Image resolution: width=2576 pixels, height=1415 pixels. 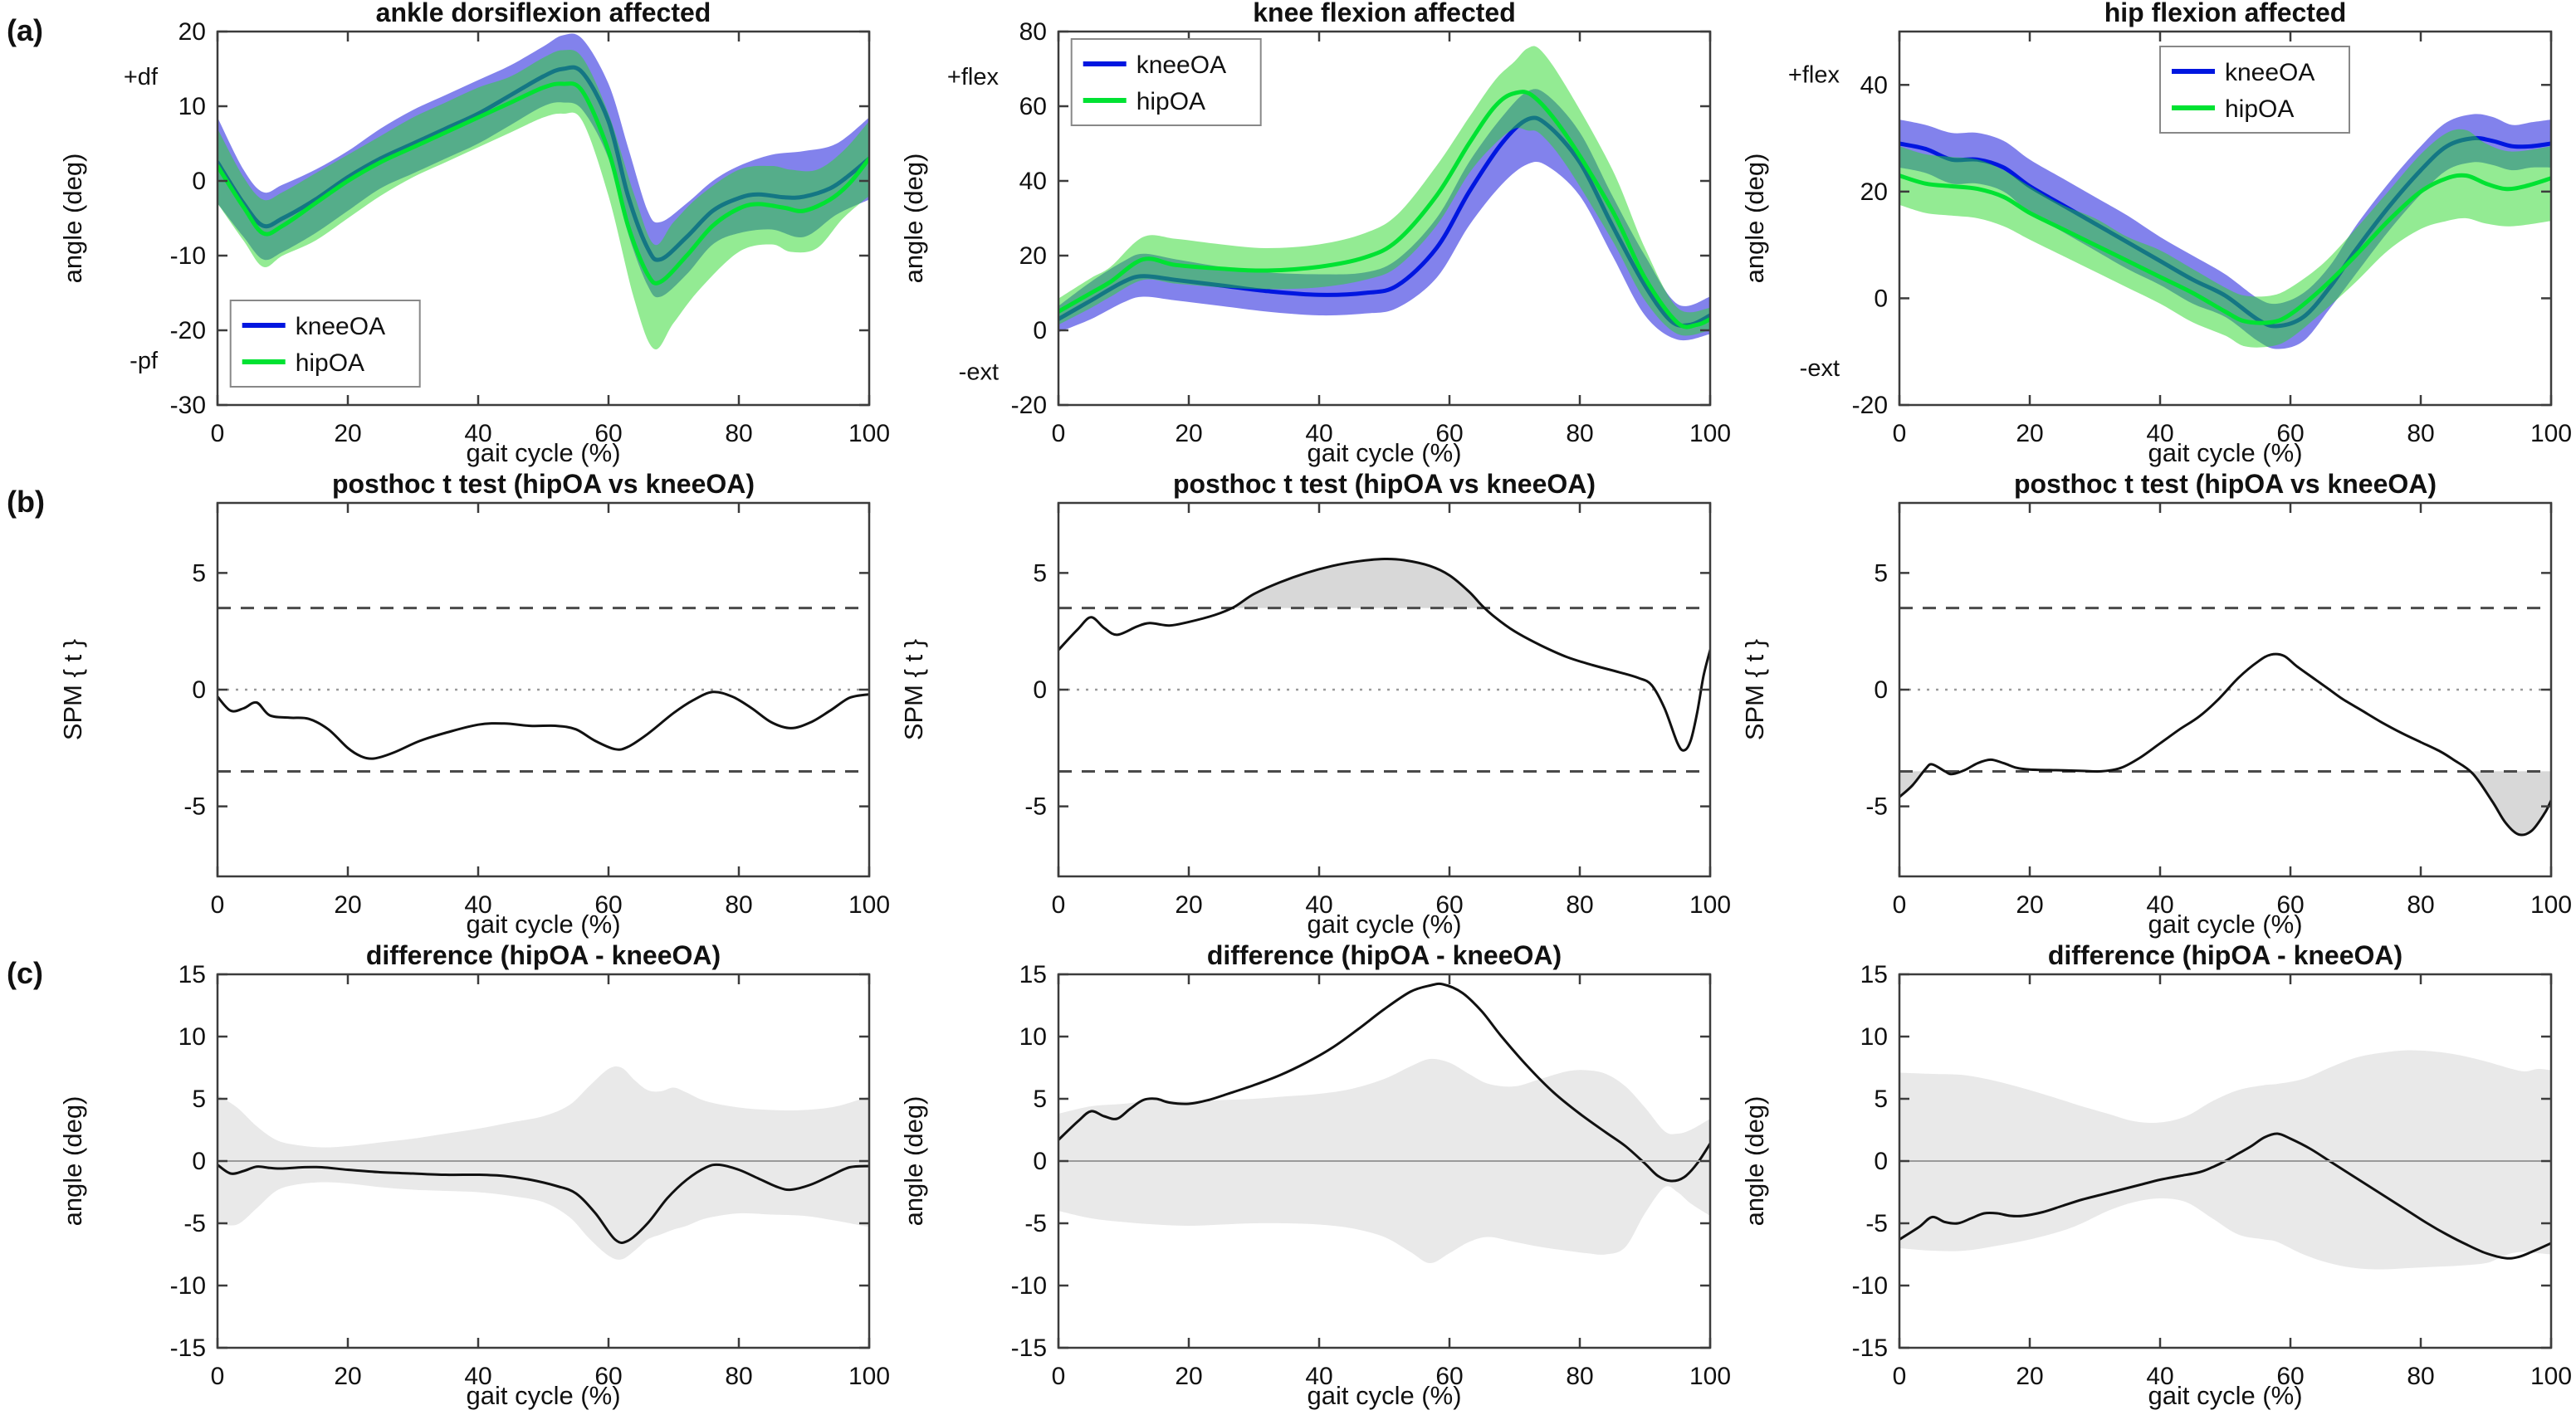 What do you see at coordinates (2225, 485) in the screenshot?
I see `chart-title: posthoc t test (hipOA vs kneeOA)` at bounding box center [2225, 485].